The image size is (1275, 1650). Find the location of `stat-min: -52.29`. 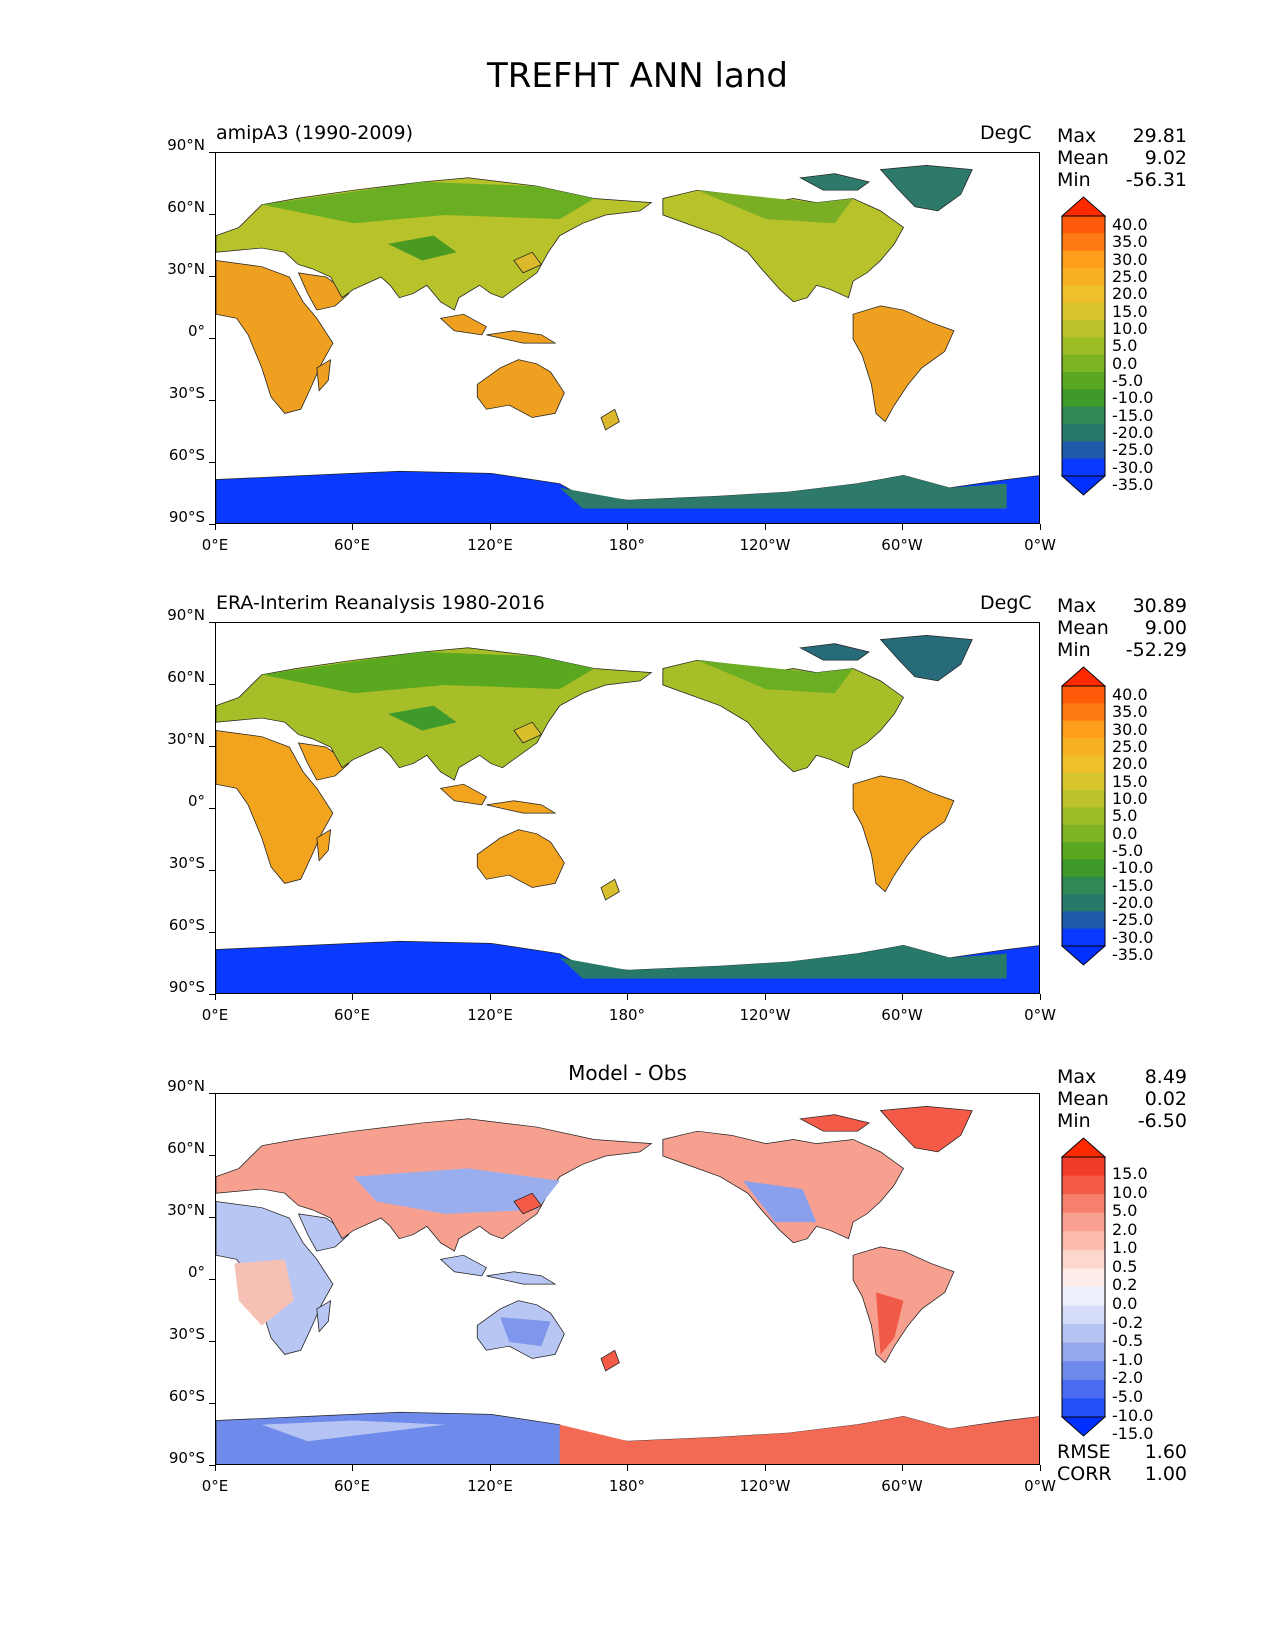

stat-min: -52.29 is located at coordinates (1156, 650).